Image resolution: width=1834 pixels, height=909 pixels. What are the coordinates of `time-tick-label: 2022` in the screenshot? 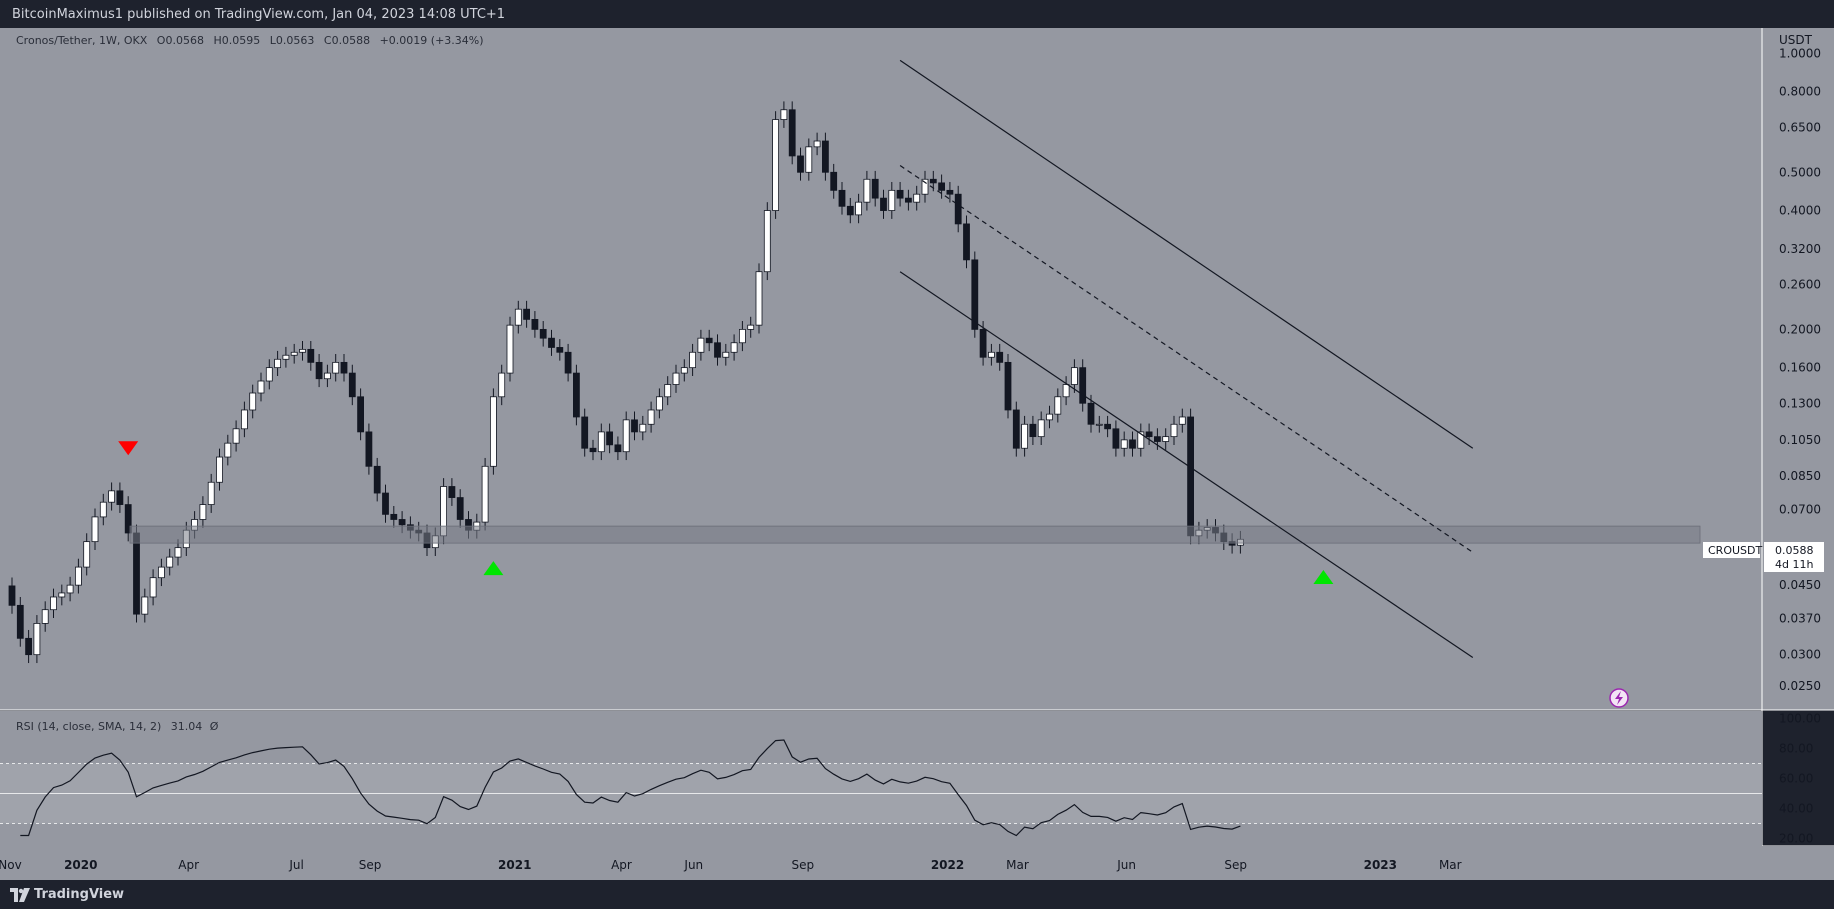 It's located at (947, 865).